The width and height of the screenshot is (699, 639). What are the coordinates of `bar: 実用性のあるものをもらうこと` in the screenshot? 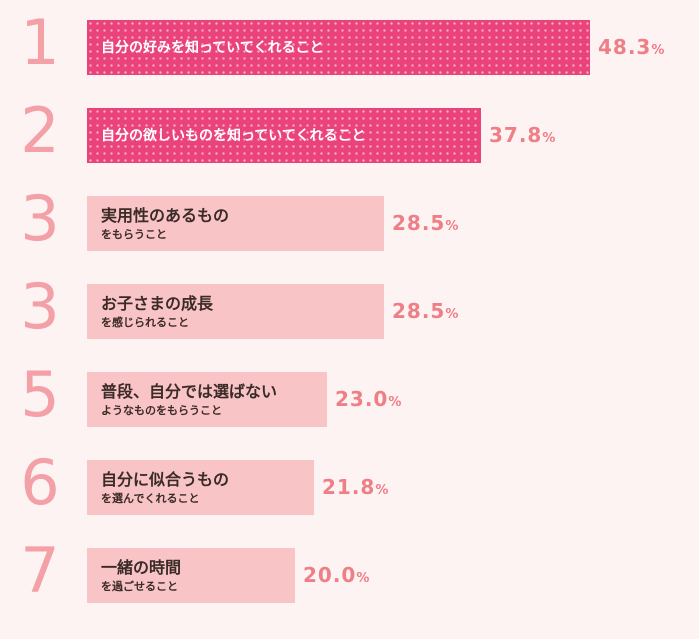 It's located at (235, 223).